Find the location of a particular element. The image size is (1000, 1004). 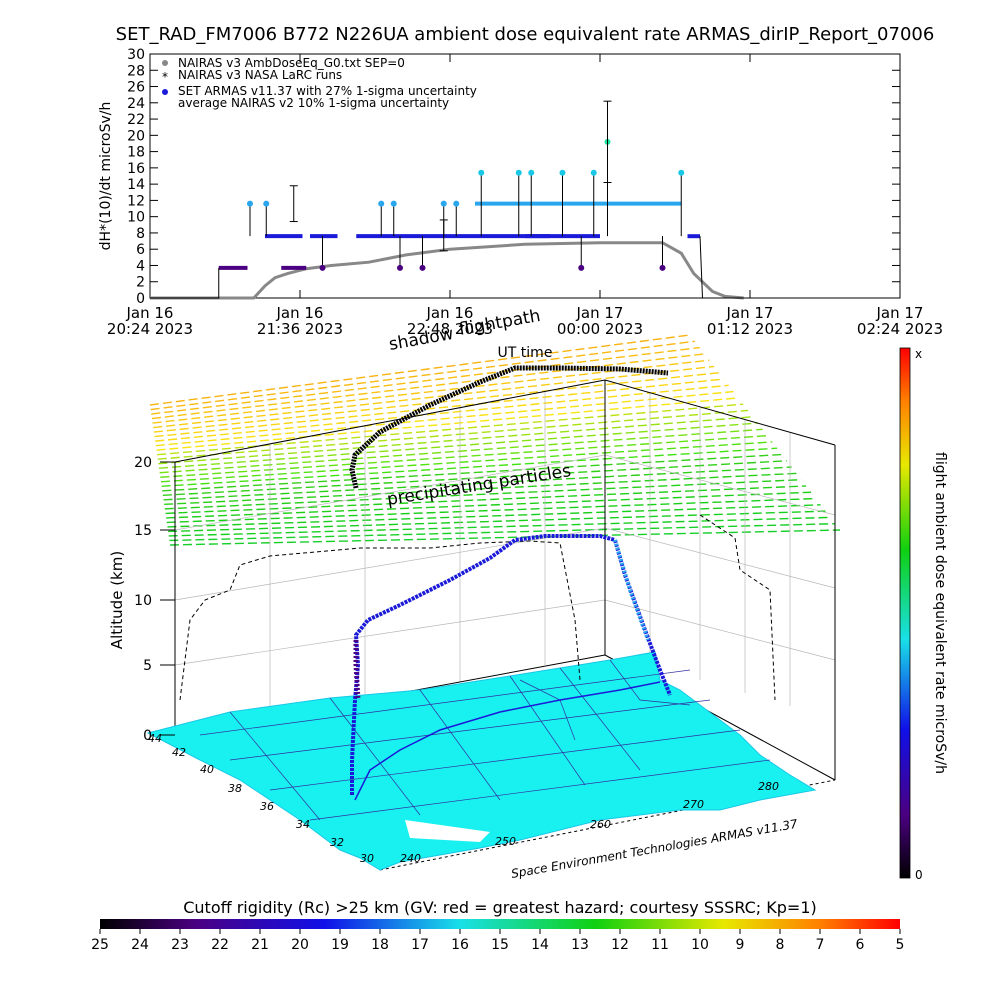

z-tick-20: 20 is located at coordinates (143, 463).